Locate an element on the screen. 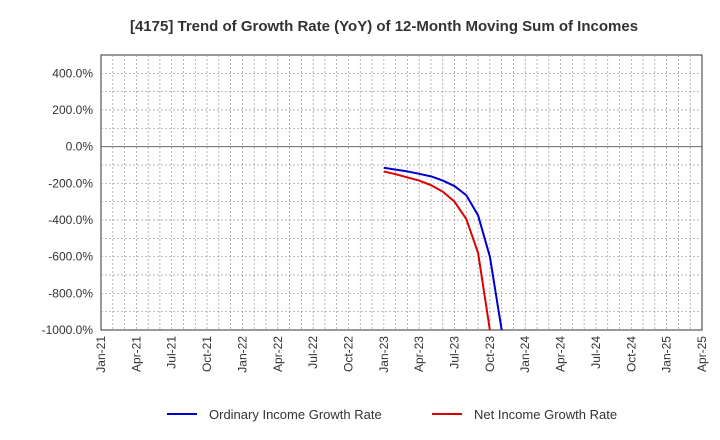  x-tick-label: Jul-22 is located at coordinates (313, 352).